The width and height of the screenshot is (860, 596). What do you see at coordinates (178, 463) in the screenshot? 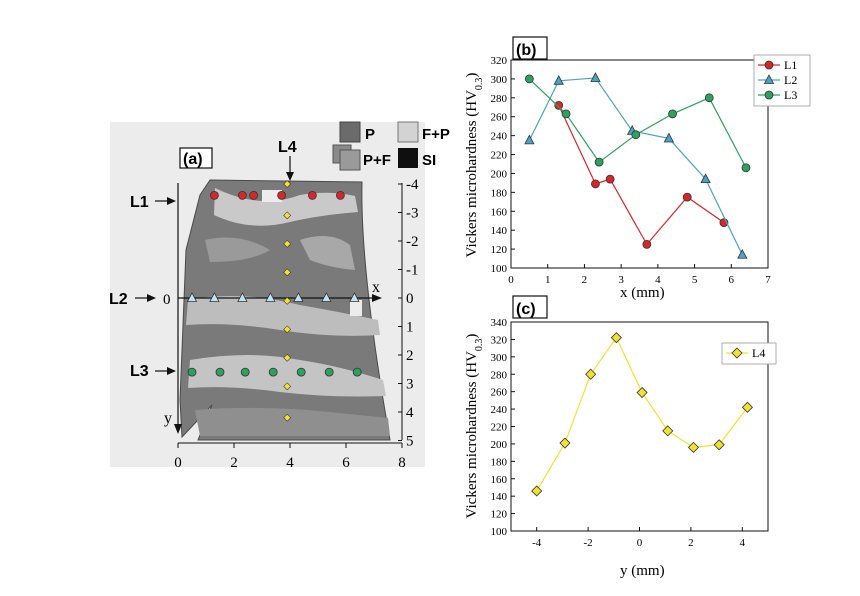
I see `bottom-scale-tick-label: 0` at bounding box center [178, 463].